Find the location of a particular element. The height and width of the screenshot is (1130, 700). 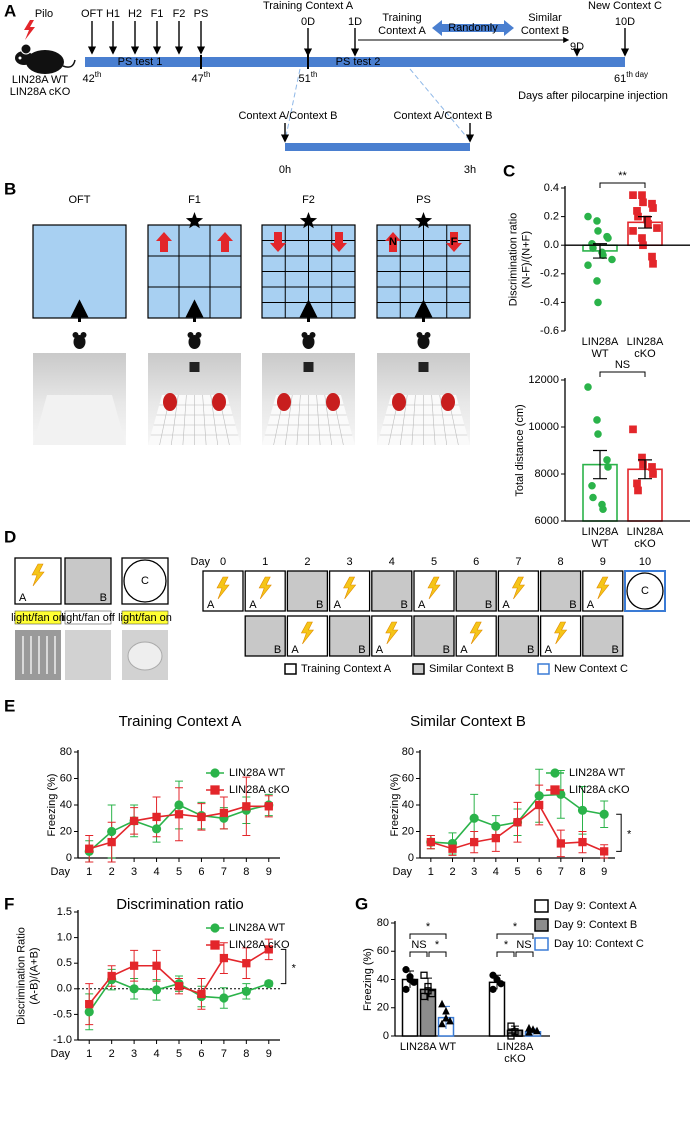

error-bar is located at coordinates (600, 251).